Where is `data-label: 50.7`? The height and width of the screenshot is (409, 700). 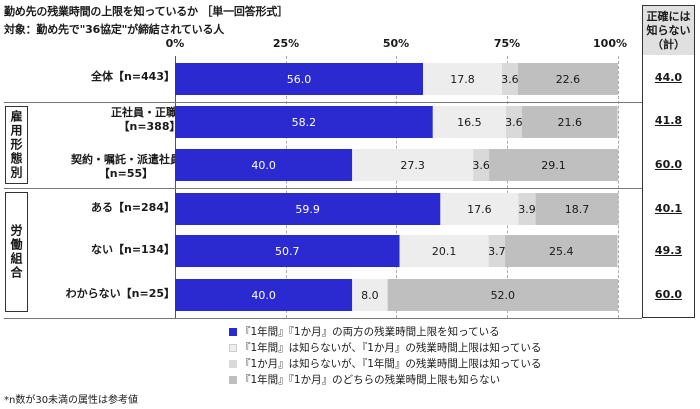
data-label: 50.7 is located at coordinates (287, 251).